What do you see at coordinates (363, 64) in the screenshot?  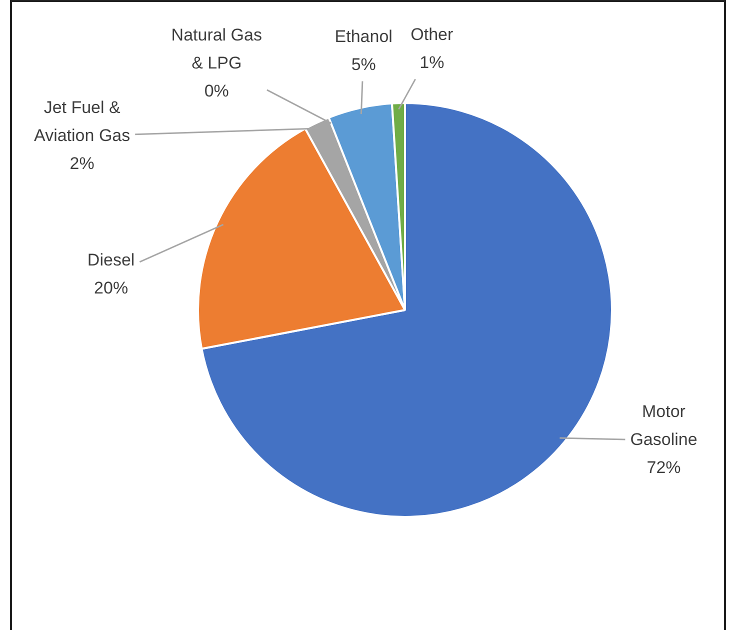 I see `data-label: 5%` at bounding box center [363, 64].